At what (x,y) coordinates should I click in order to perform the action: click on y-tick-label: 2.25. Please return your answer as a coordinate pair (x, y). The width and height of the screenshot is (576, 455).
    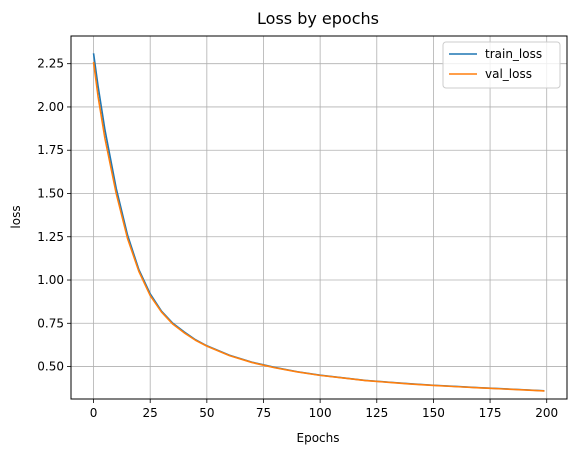
    Looking at the image, I should click on (50, 64).